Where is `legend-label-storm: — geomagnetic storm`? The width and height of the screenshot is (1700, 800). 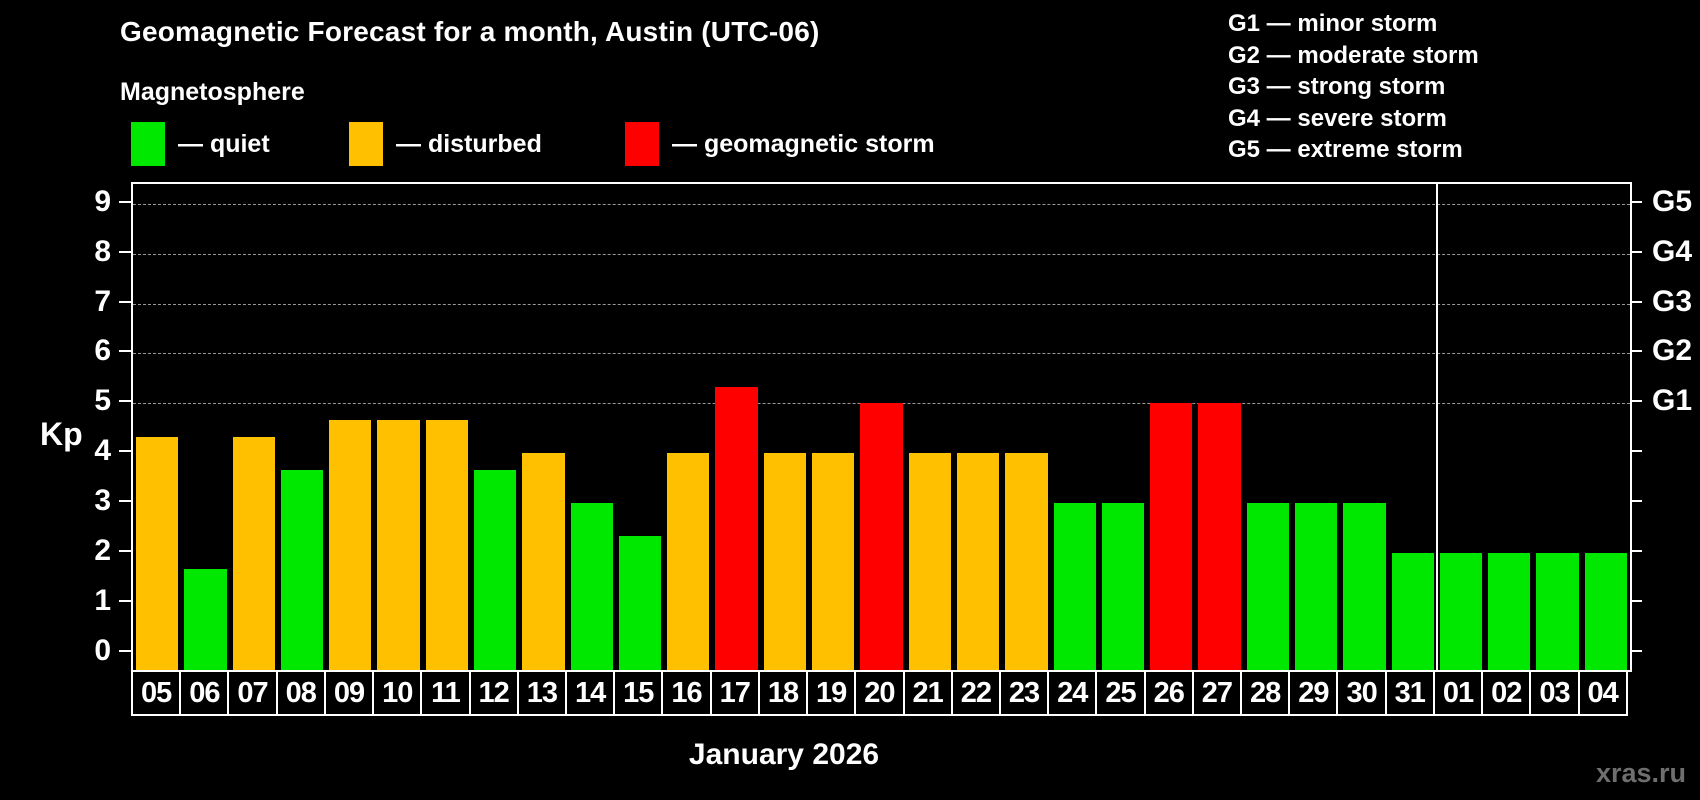
legend-label-storm: — geomagnetic storm is located at coordinates (803, 143).